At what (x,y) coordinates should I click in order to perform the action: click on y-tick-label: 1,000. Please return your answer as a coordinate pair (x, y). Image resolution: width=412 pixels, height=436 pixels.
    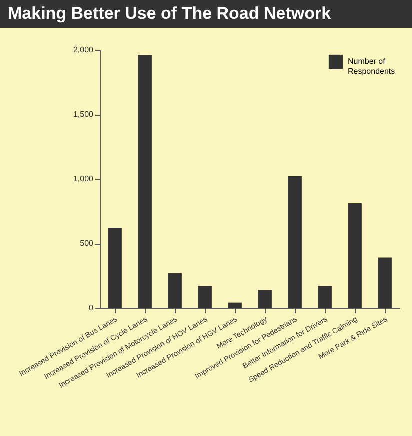
    Looking at the image, I should click on (83, 179).